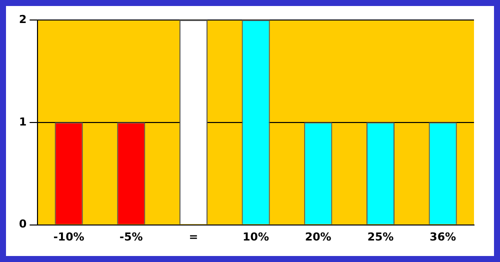 This screenshot has width=500, height=262. Describe the element at coordinates (23, 121) in the screenshot. I see `y-tick-label: 1` at that location.